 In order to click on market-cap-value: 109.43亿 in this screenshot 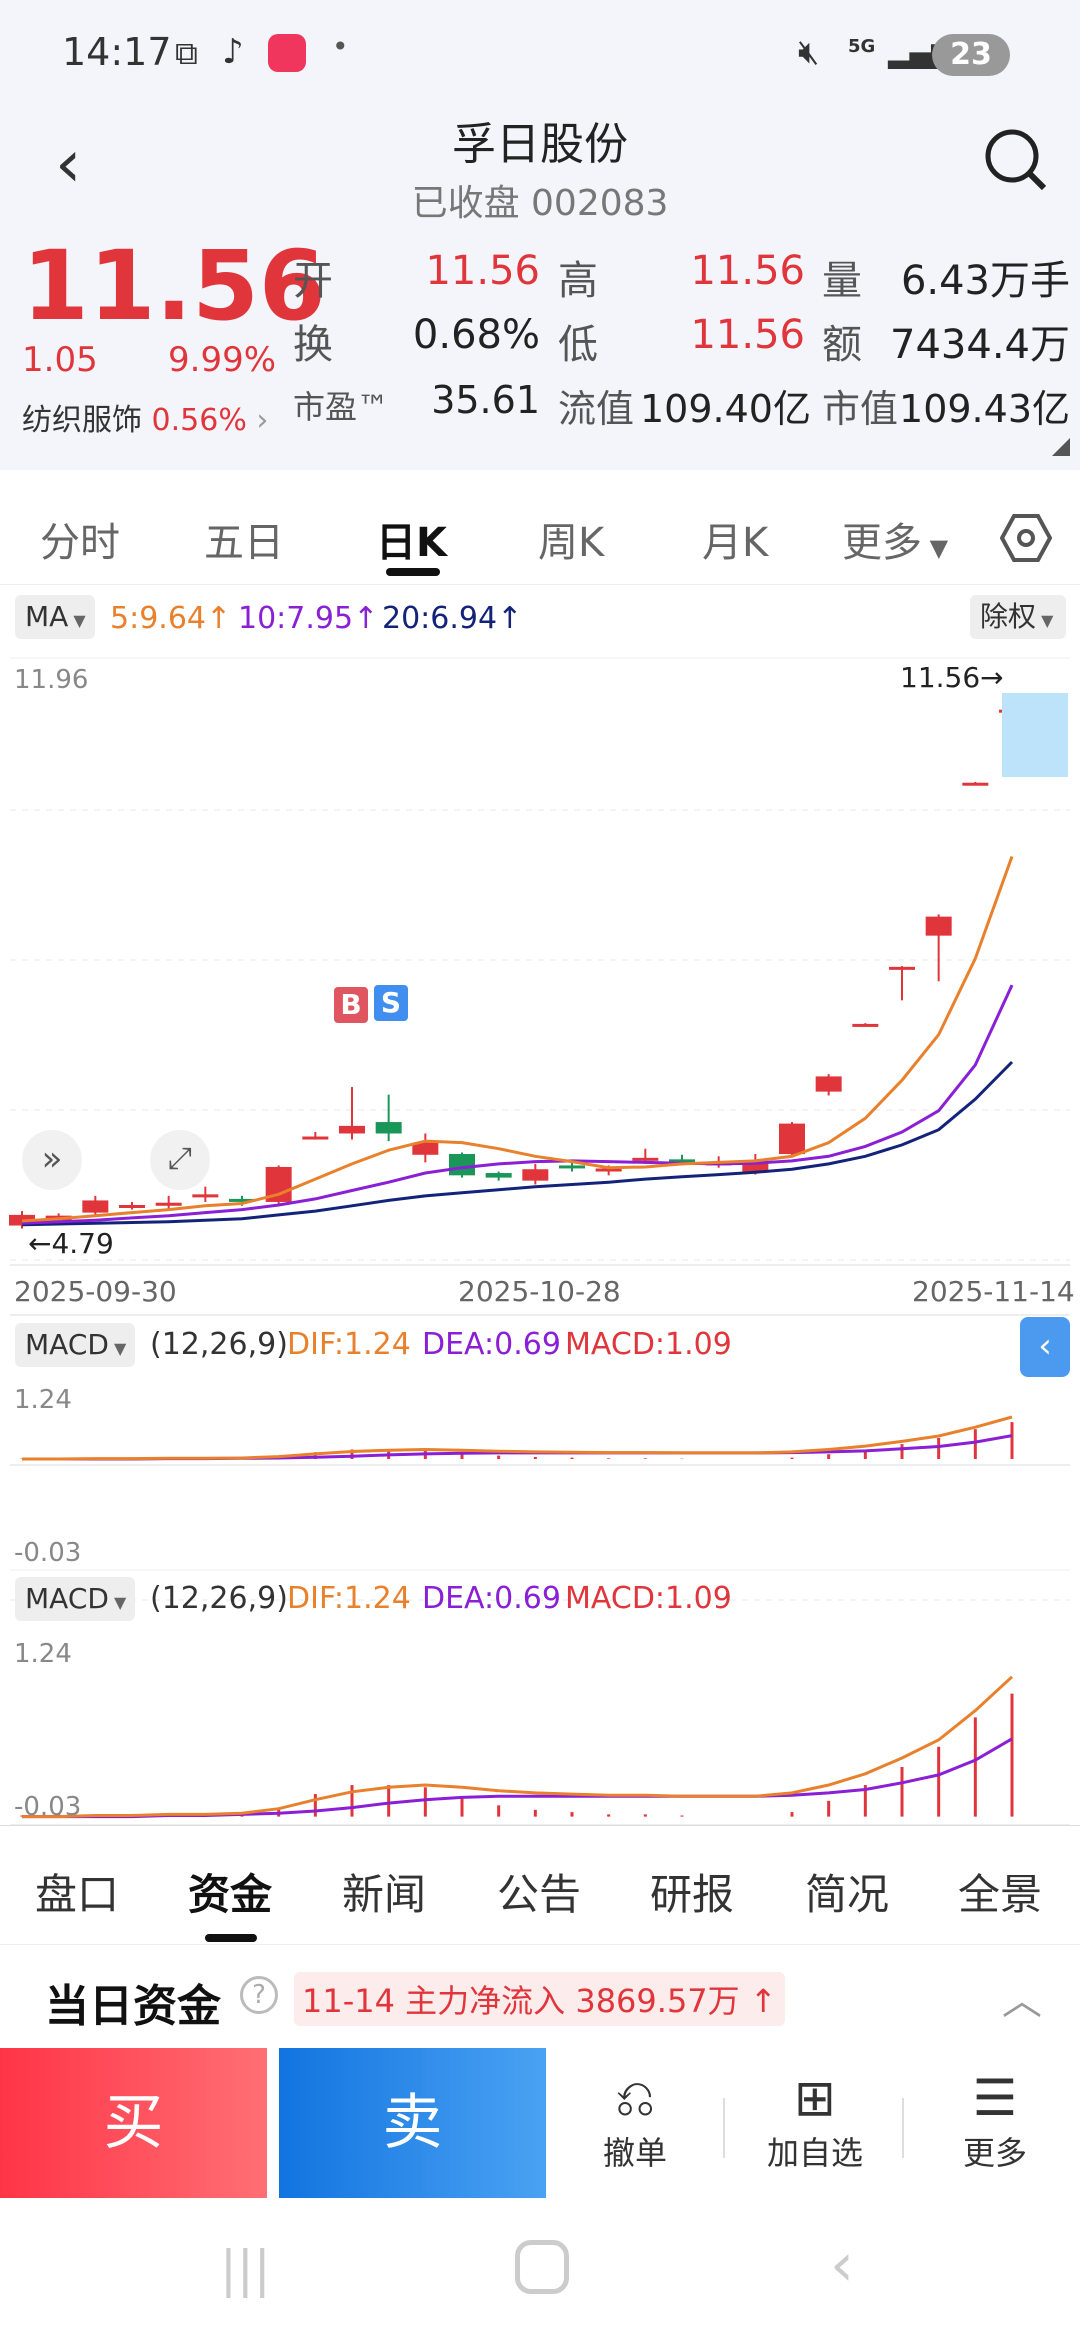, I will do `click(984, 409)`.